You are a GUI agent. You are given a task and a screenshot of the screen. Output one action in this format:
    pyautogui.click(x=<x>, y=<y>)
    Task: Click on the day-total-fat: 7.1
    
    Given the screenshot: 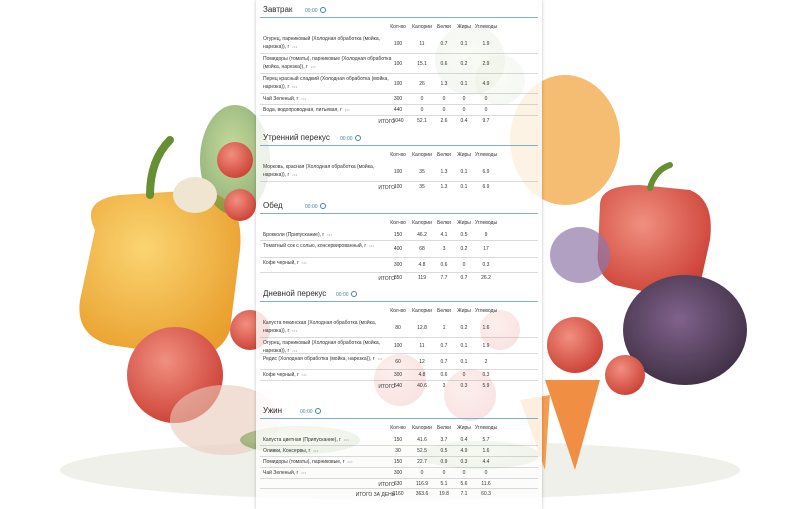 What is the action you would take?
    pyautogui.click(x=464, y=494)
    